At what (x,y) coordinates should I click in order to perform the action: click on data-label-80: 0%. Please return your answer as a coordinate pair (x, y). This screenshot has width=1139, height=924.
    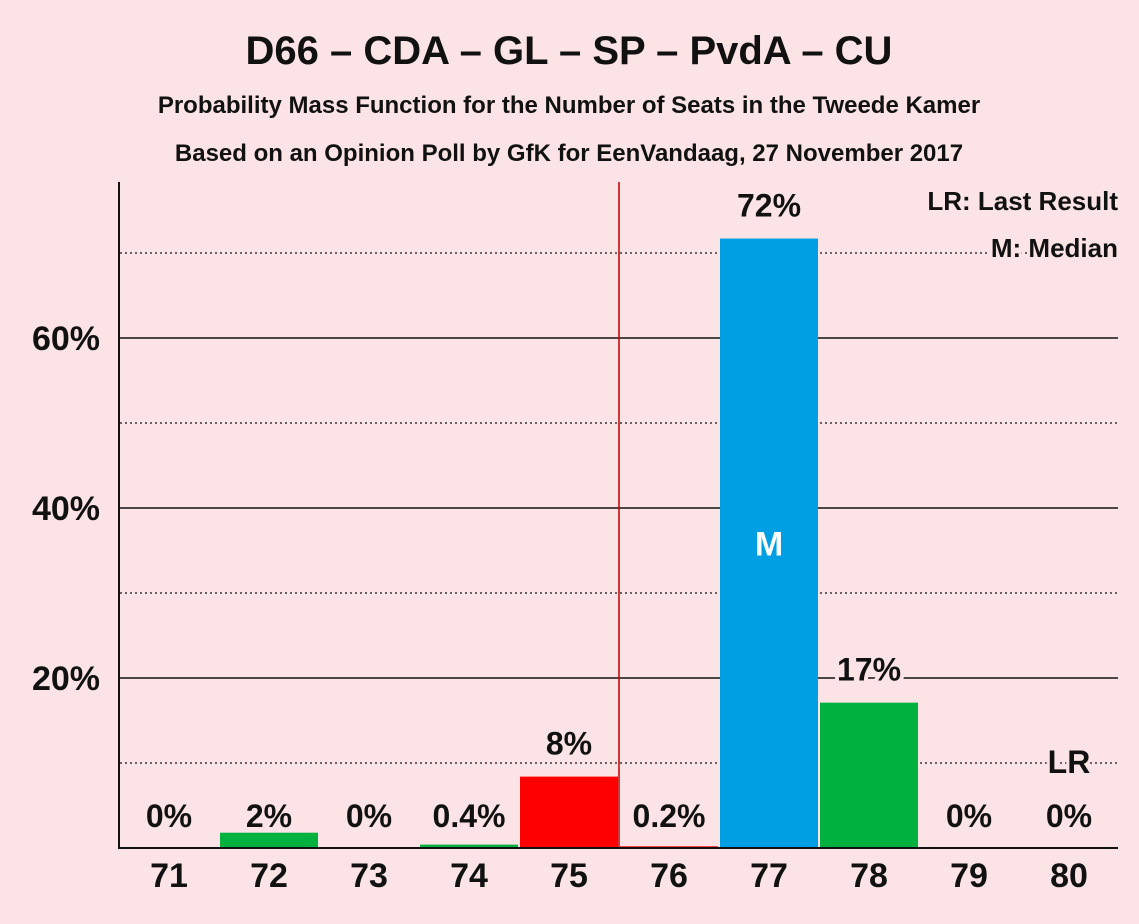
    Looking at the image, I should click on (1069, 816).